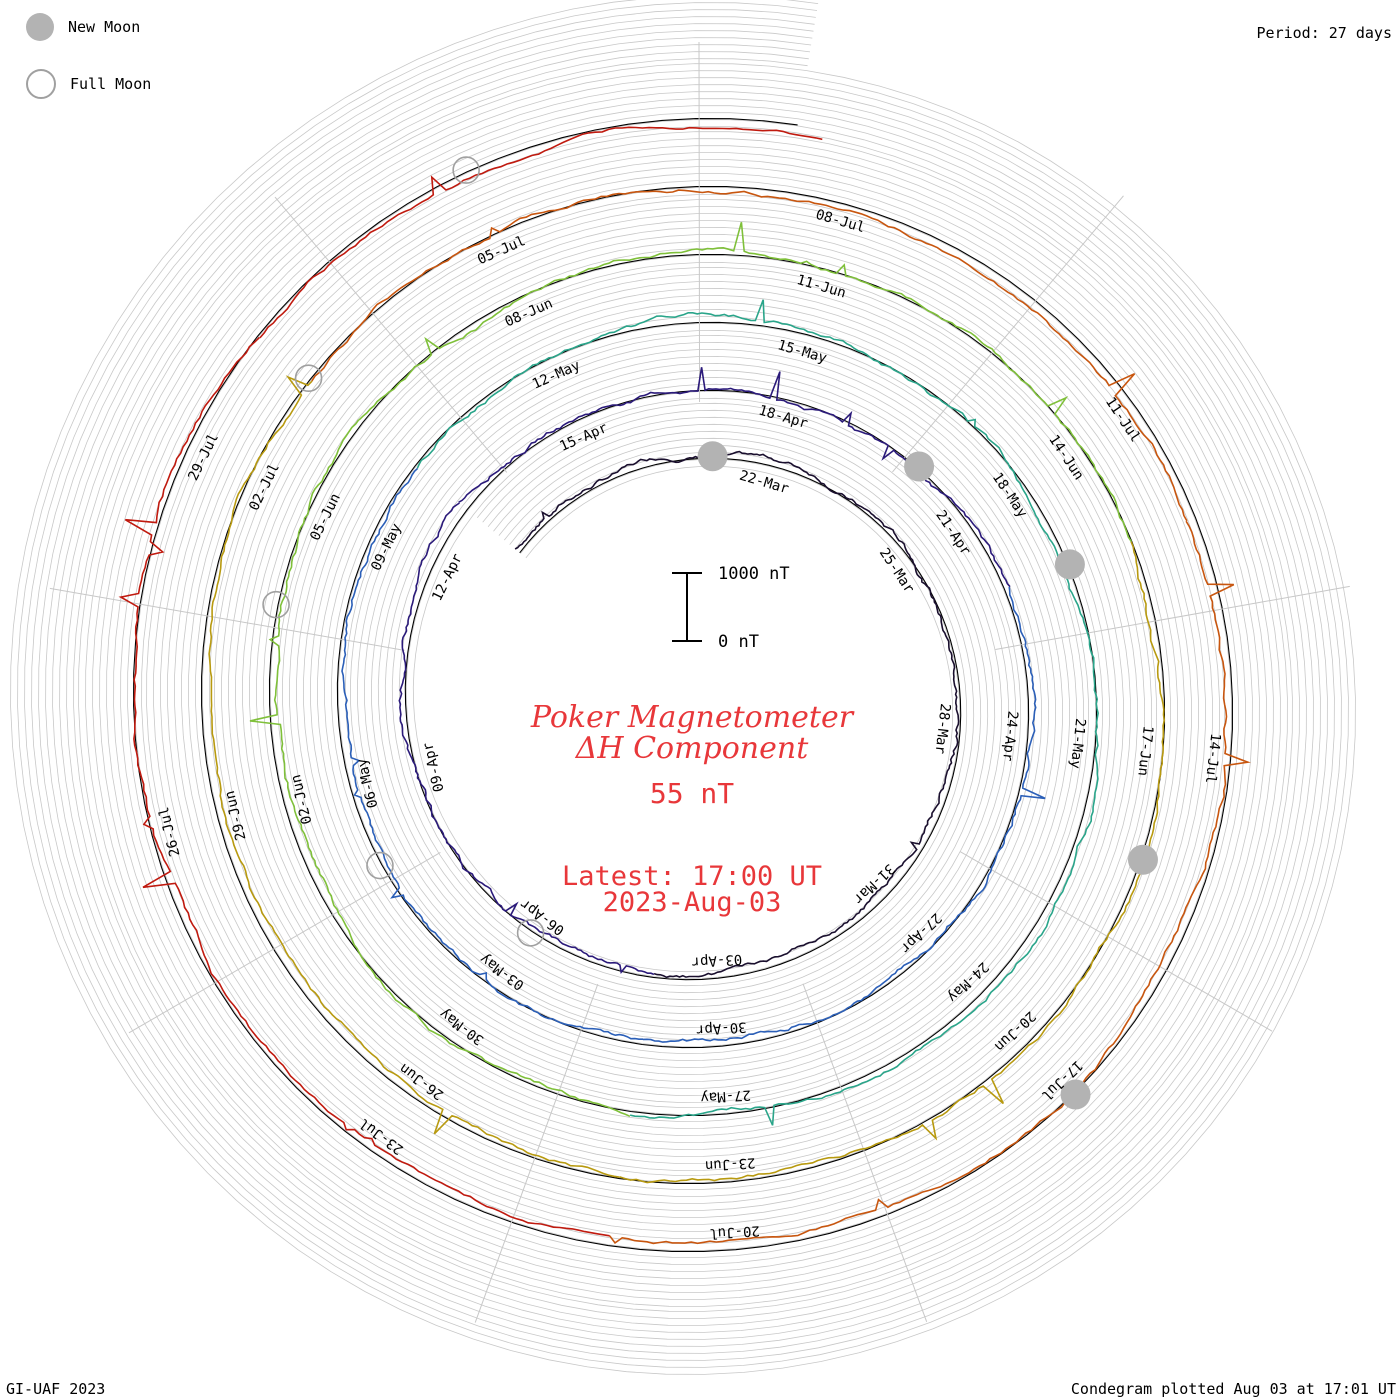 The image size is (1400, 1400). Describe the element at coordinates (203, 457) in the screenshot. I see `date-tick-label: 29-Jul` at that location.